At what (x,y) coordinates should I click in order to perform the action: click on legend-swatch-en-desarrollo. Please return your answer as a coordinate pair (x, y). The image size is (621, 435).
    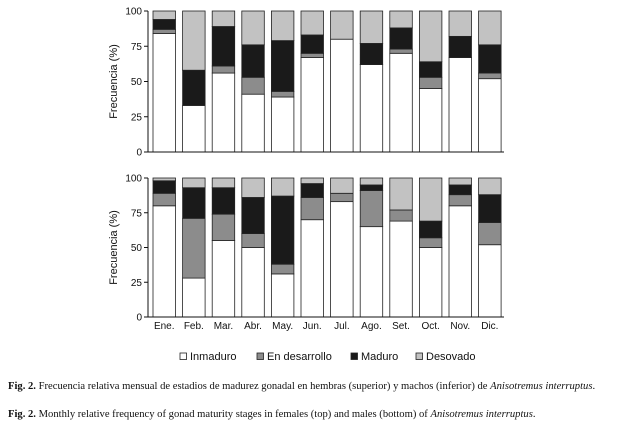
    Looking at the image, I should click on (260, 356).